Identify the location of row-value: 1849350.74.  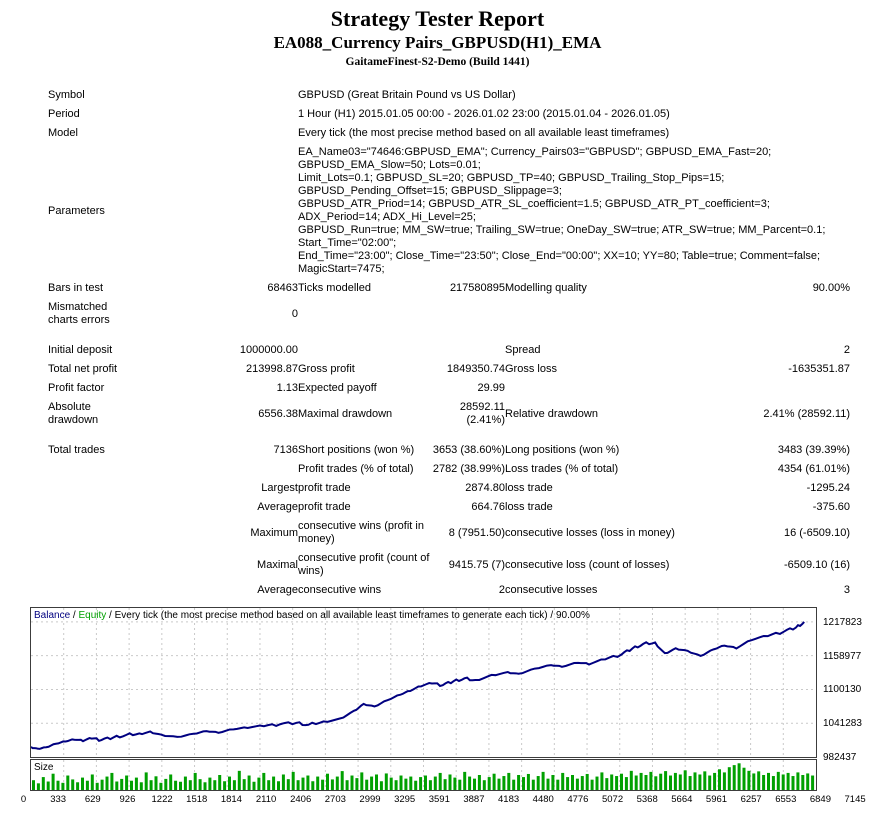
(475, 369).